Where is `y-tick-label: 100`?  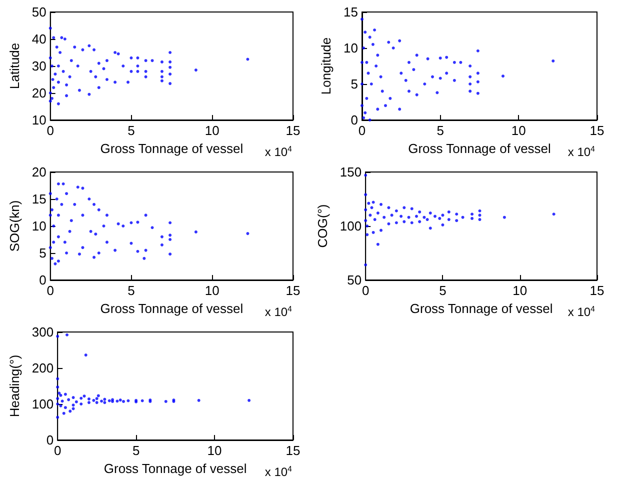
y-tick-label: 100 is located at coordinates (43, 404).